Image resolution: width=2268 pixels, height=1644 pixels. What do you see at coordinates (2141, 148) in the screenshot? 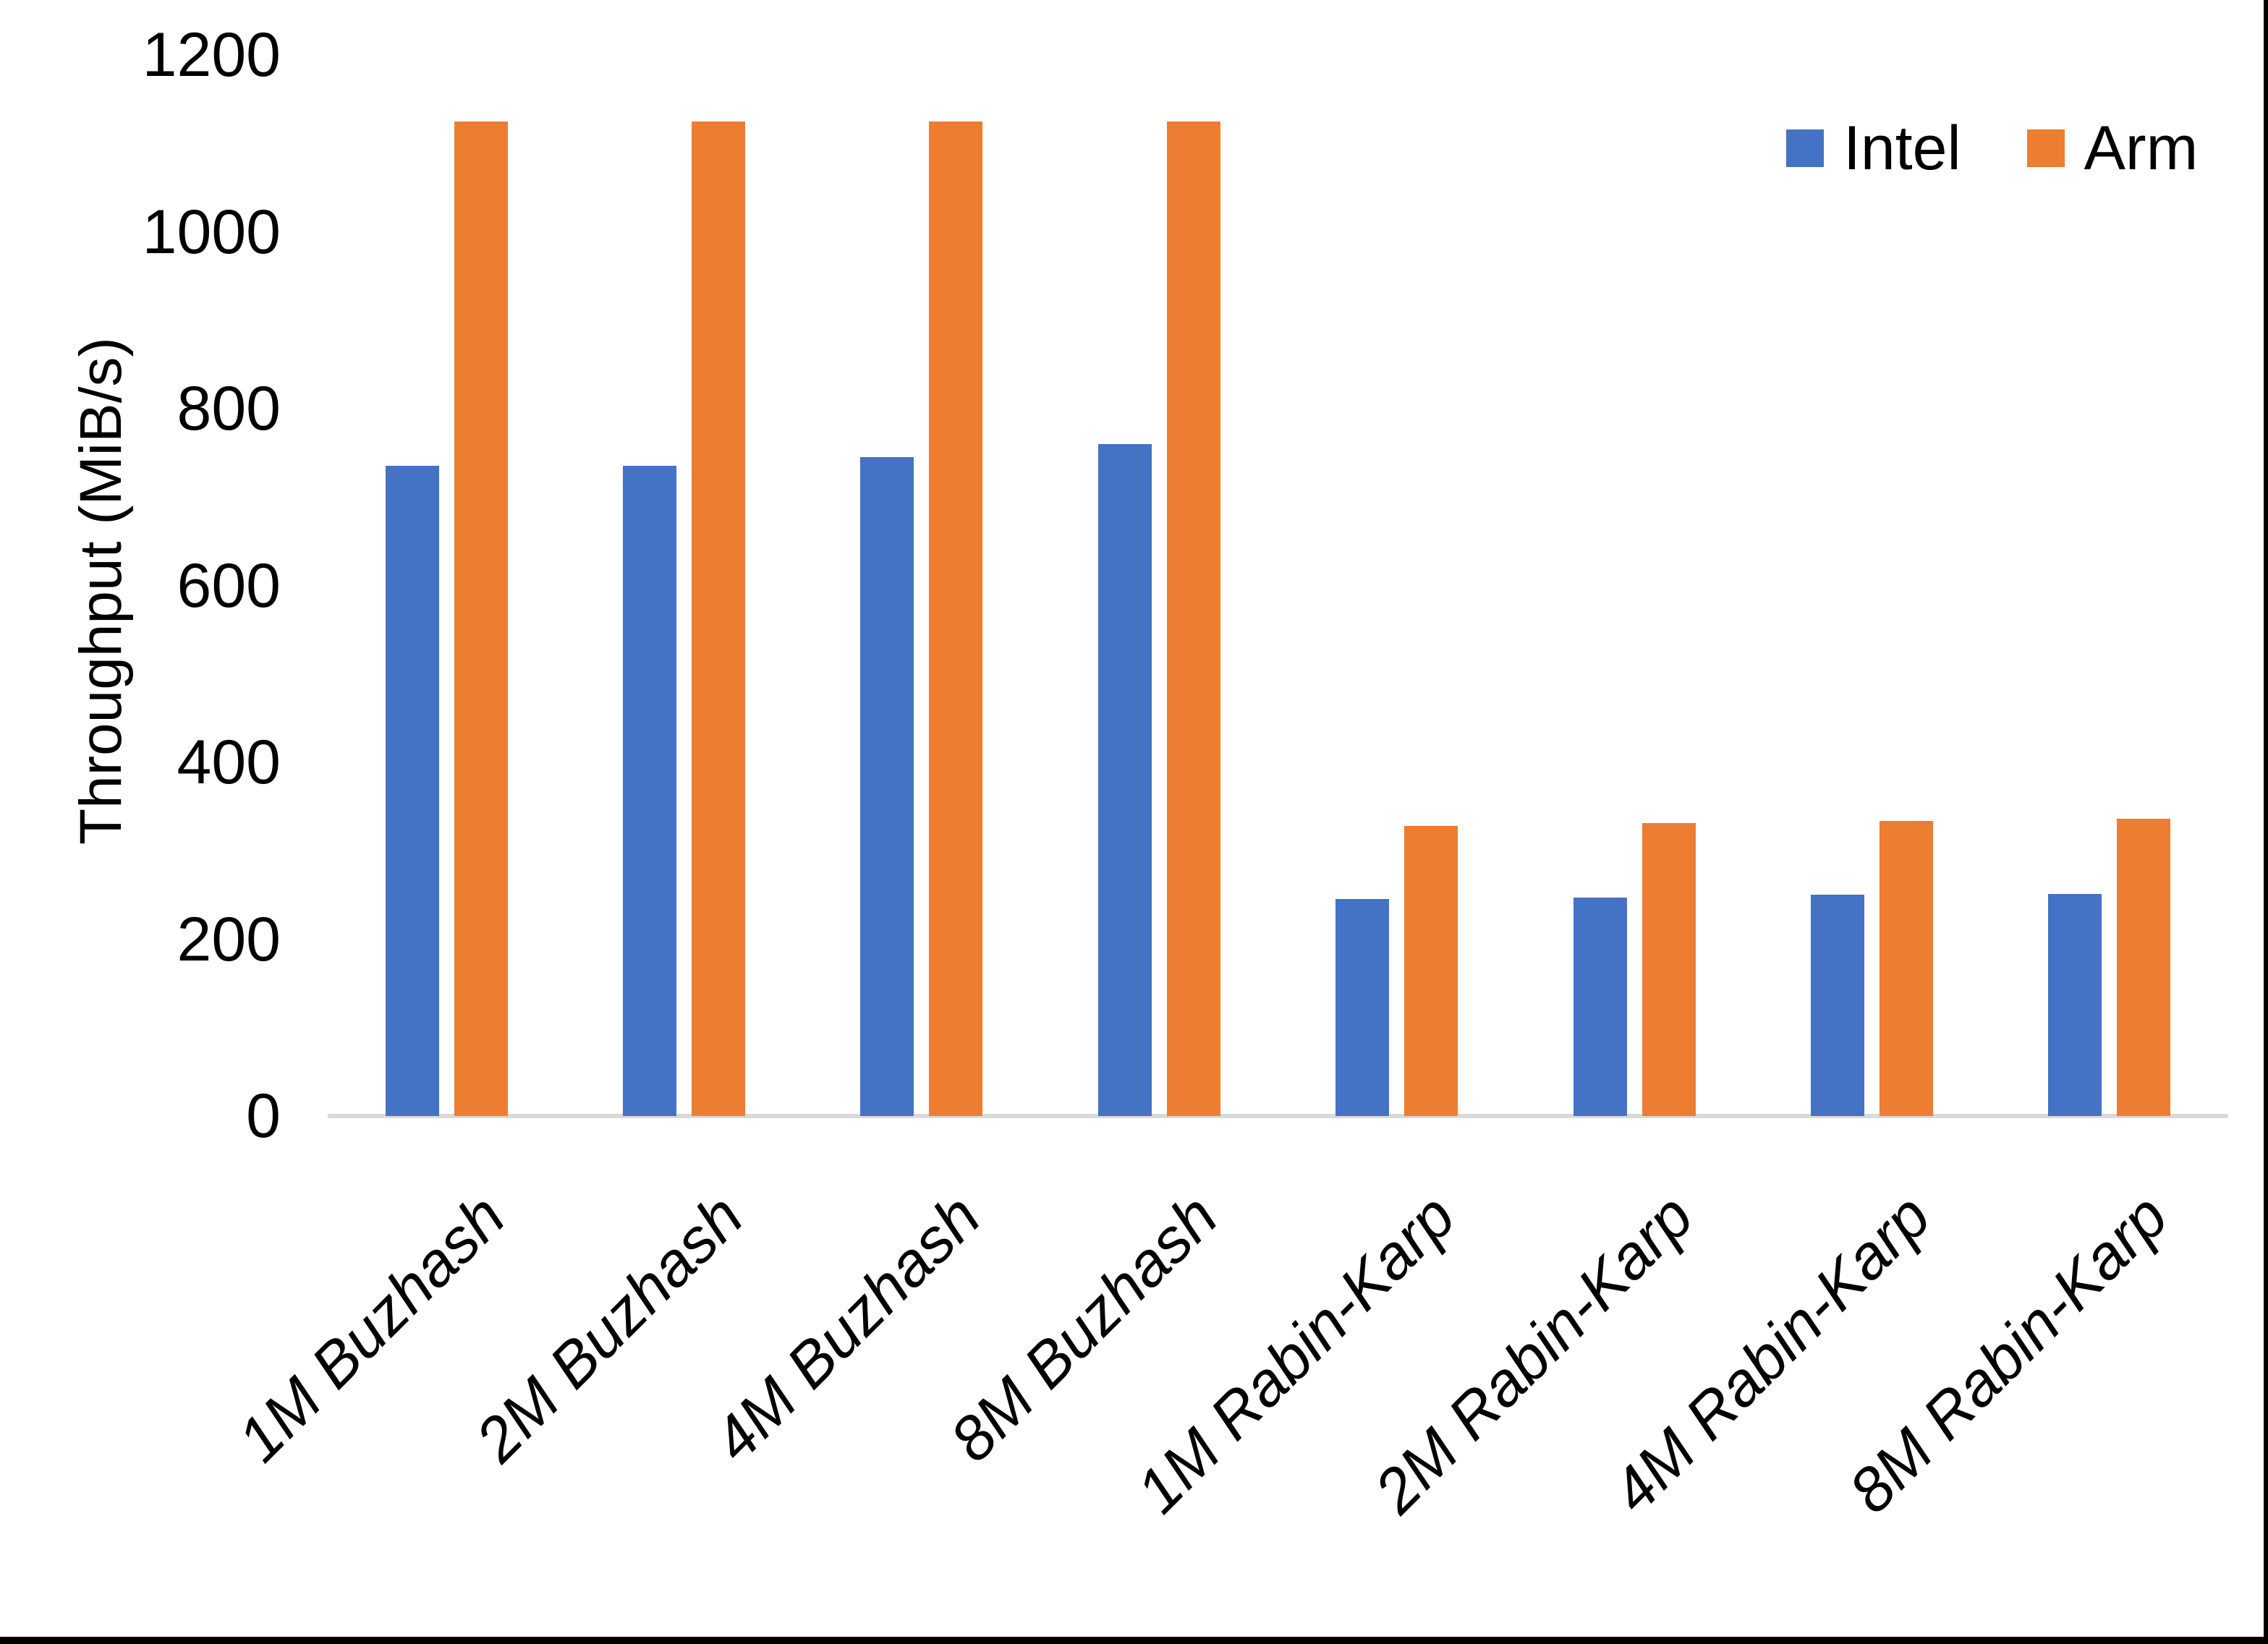
I see `legend-label-arm: Arm` at bounding box center [2141, 148].